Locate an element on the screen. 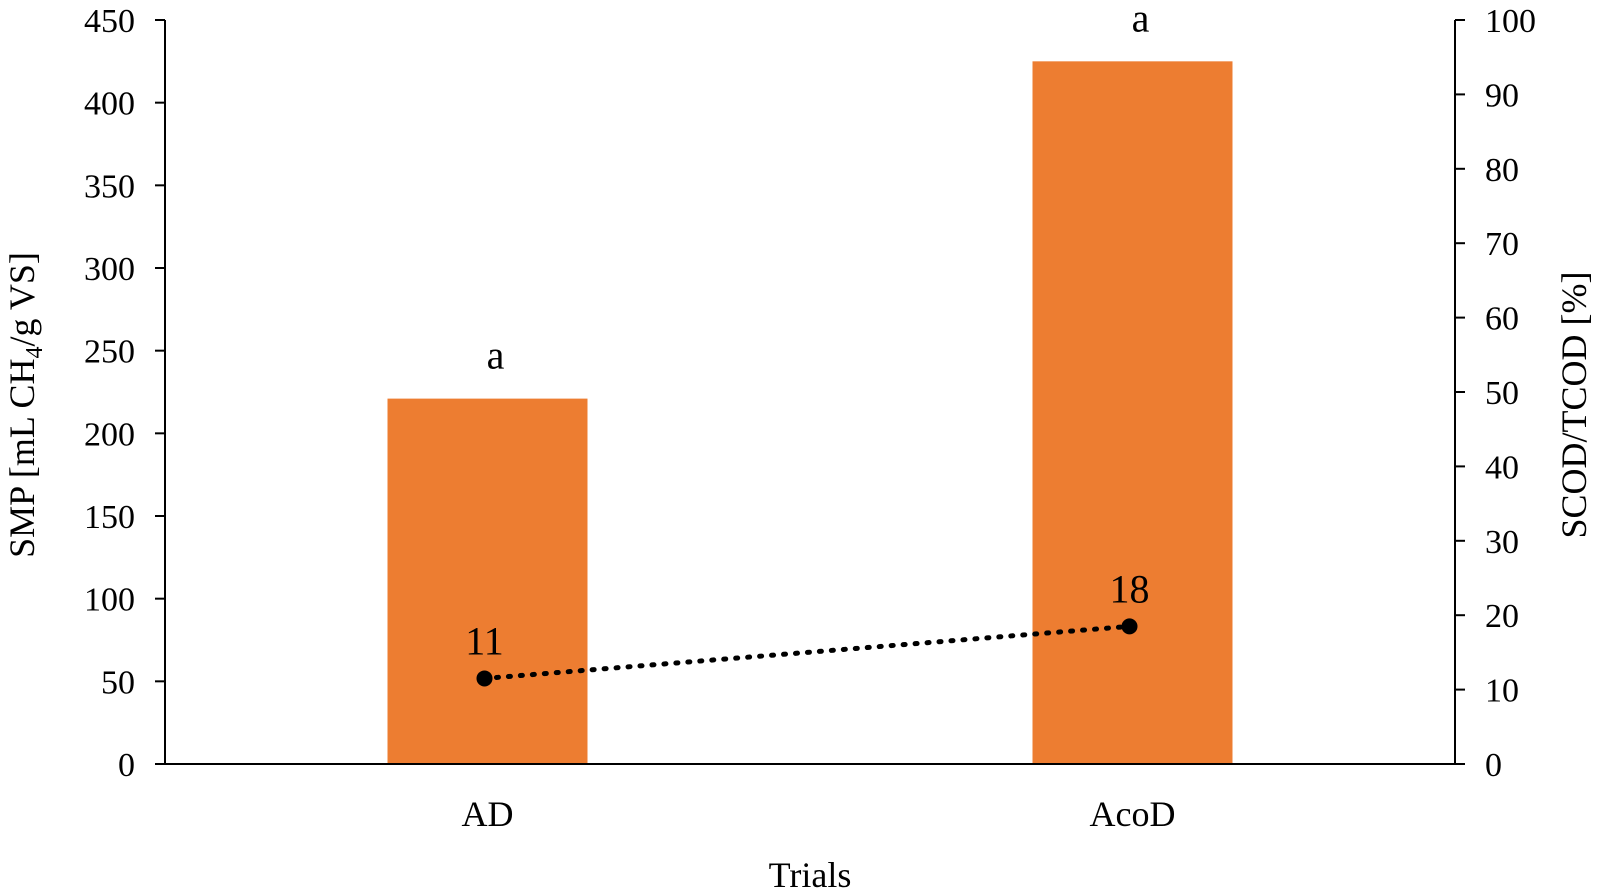 The width and height of the screenshot is (1605, 894). y2-tick-label: 0 is located at coordinates (1493, 765).